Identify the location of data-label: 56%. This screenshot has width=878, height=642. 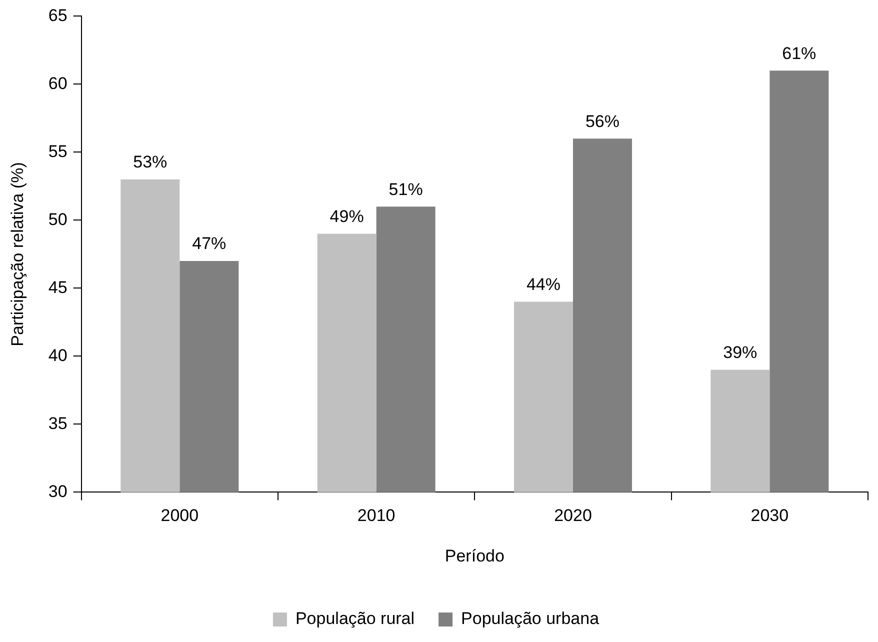
(602, 121).